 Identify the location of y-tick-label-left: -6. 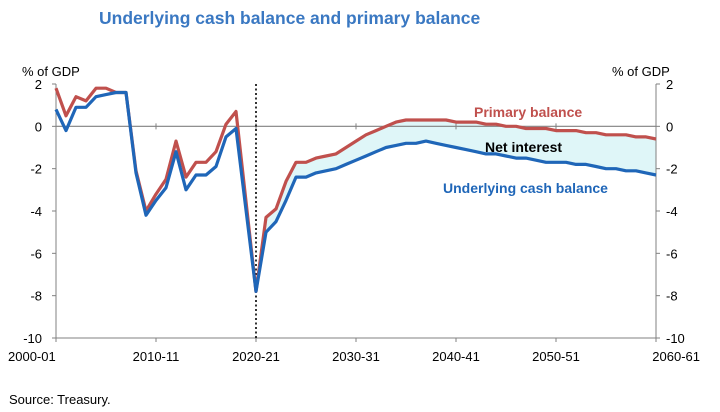
(36, 253).